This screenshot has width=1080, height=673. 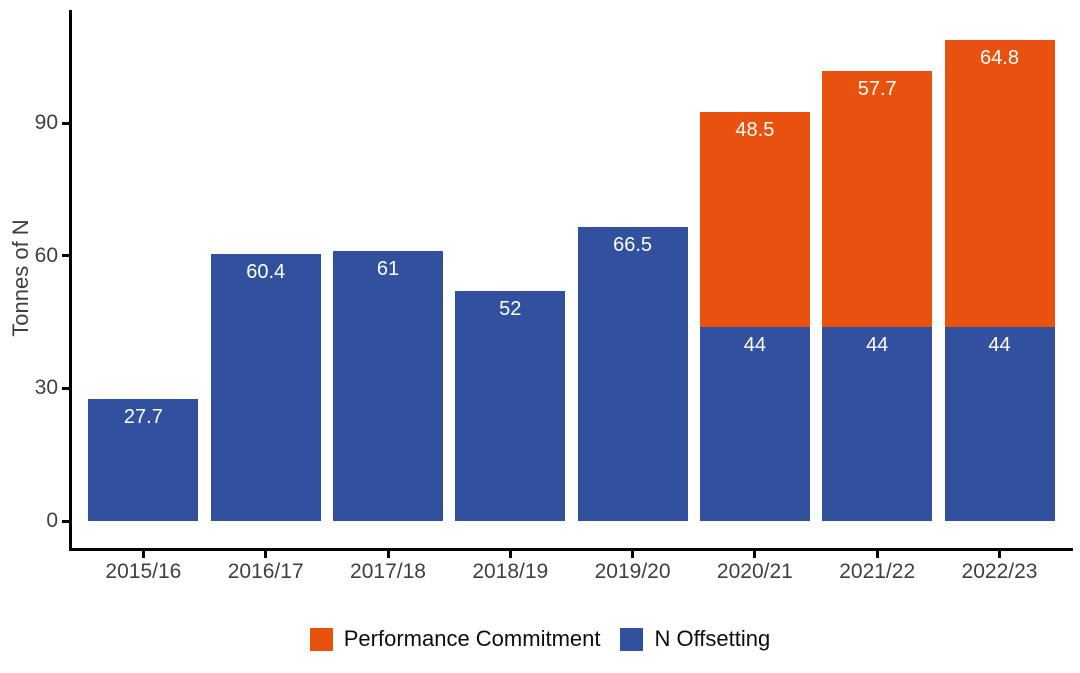 I want to click on bar-segment: 27.7, so click(x=143, y=459).